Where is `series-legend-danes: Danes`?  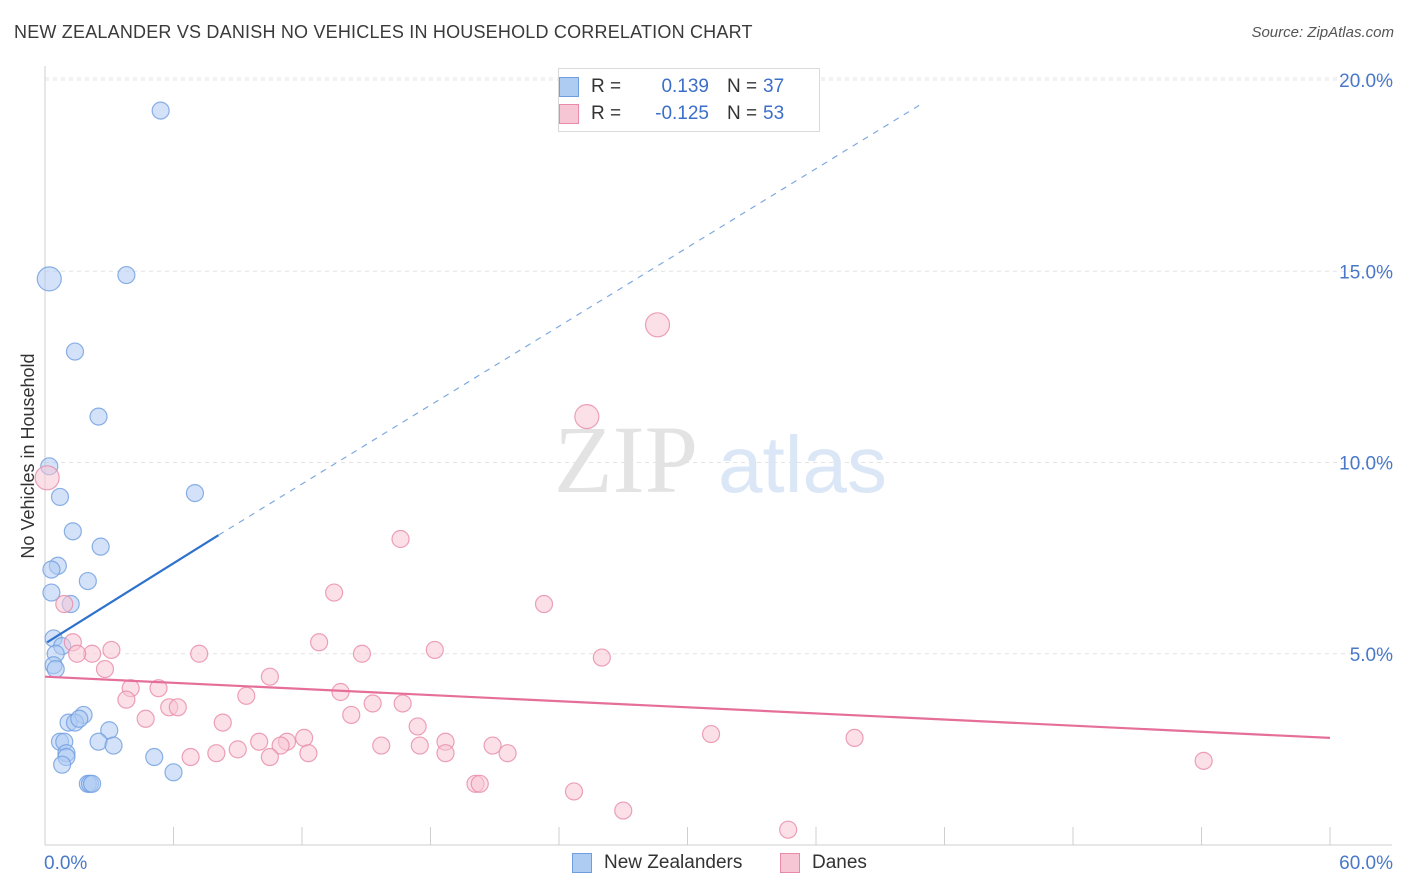
series-legend-danes: Danes is located at coordinates (823, 863).